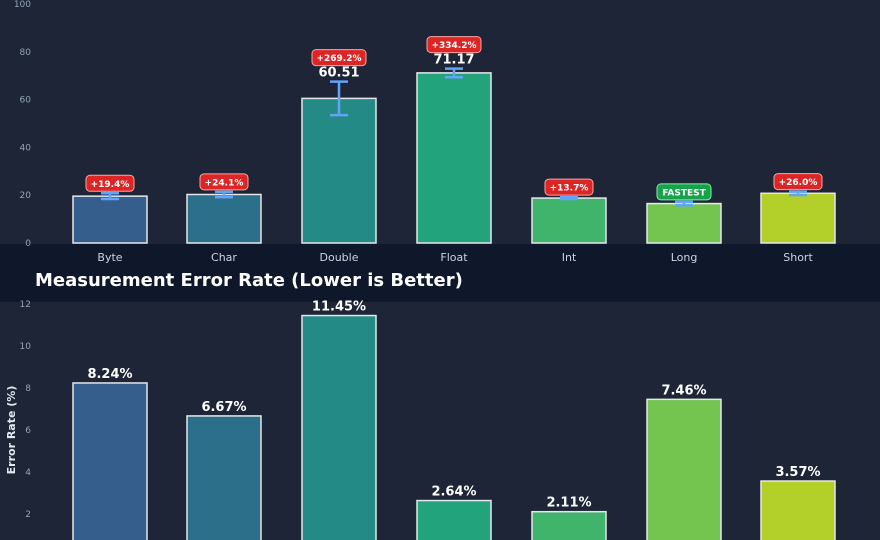 This screenshot has height=540, width=880. I want to click on bottom-bar-double, so click(339, 427).